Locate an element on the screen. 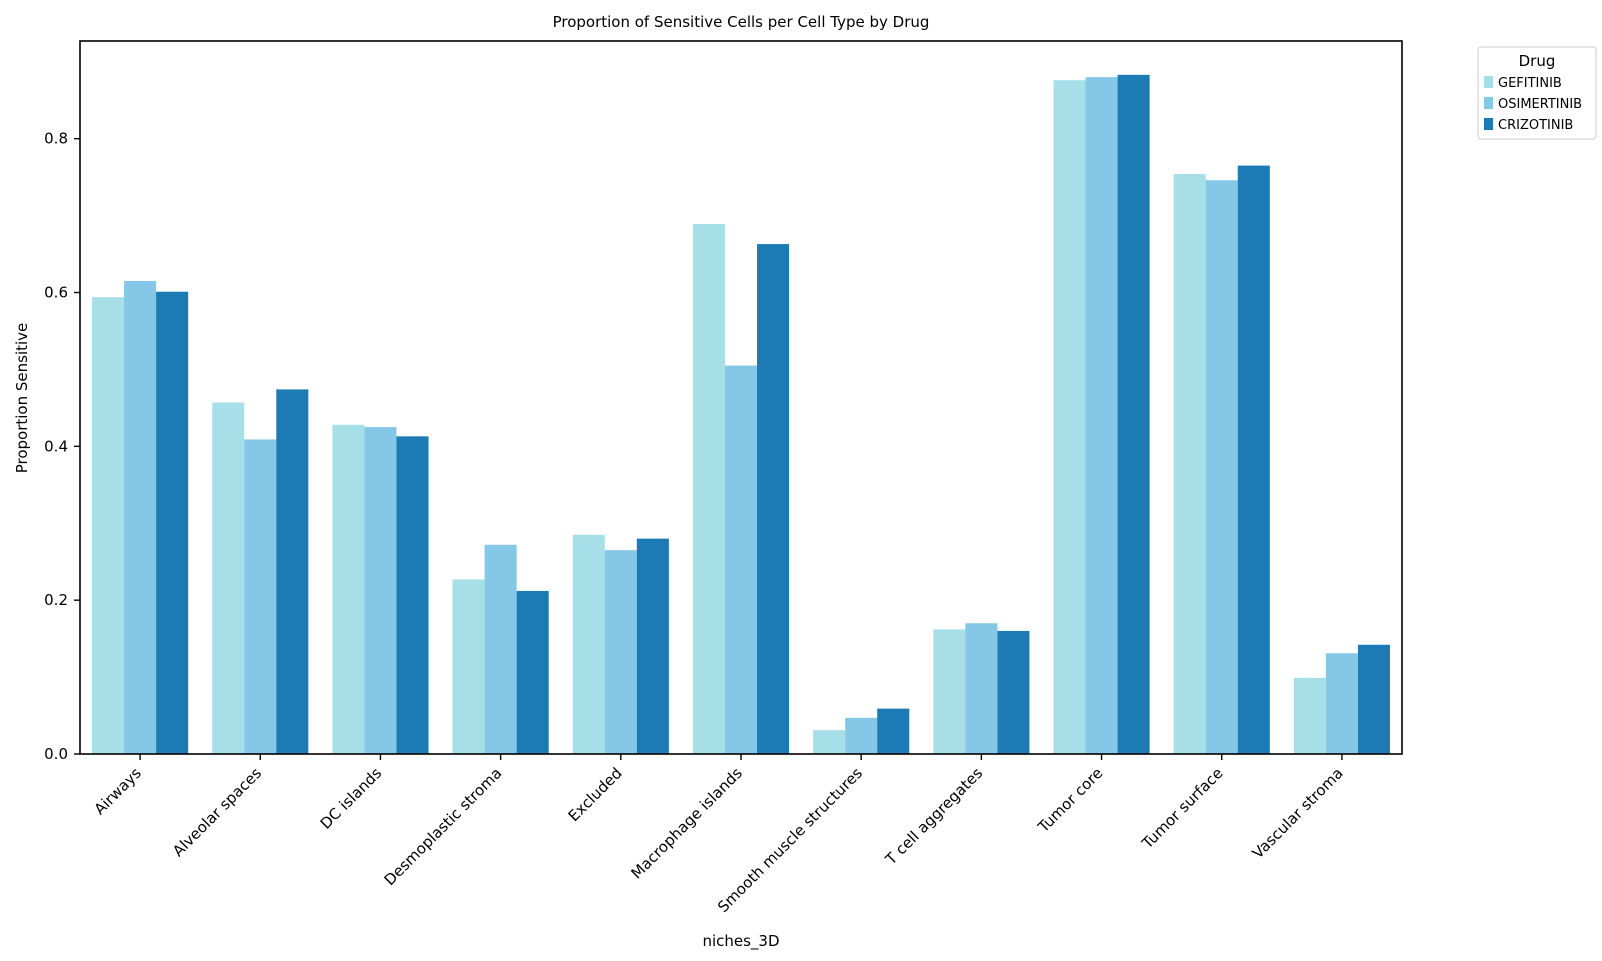 The image size is (1602, 961). x-tick-label: Alveolar spaces is located at coordinates (217, 812).